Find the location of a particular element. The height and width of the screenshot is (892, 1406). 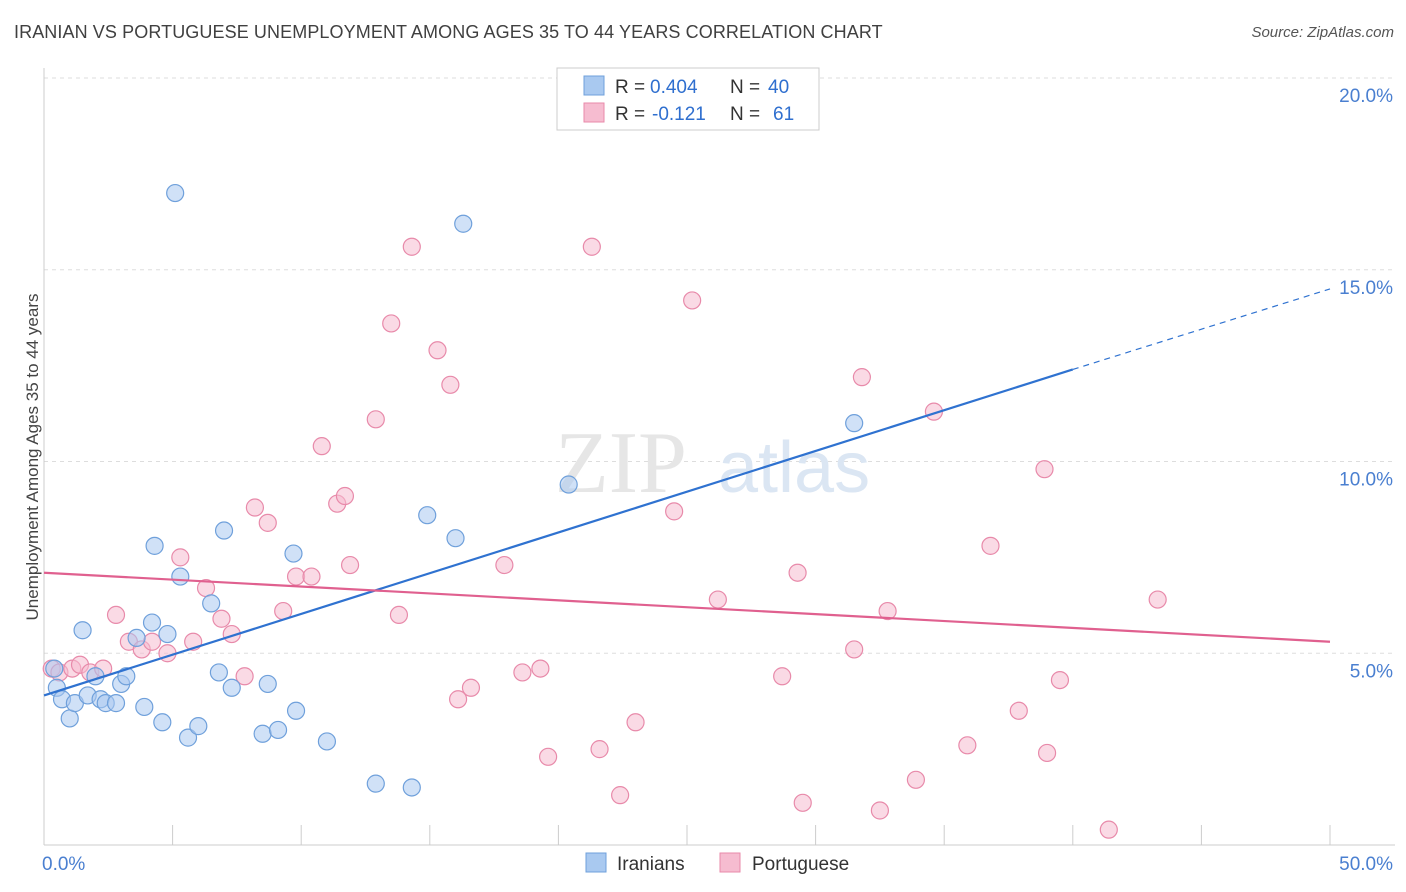

y-tick-label: 10.0% is located at coordinates (1366, 480).